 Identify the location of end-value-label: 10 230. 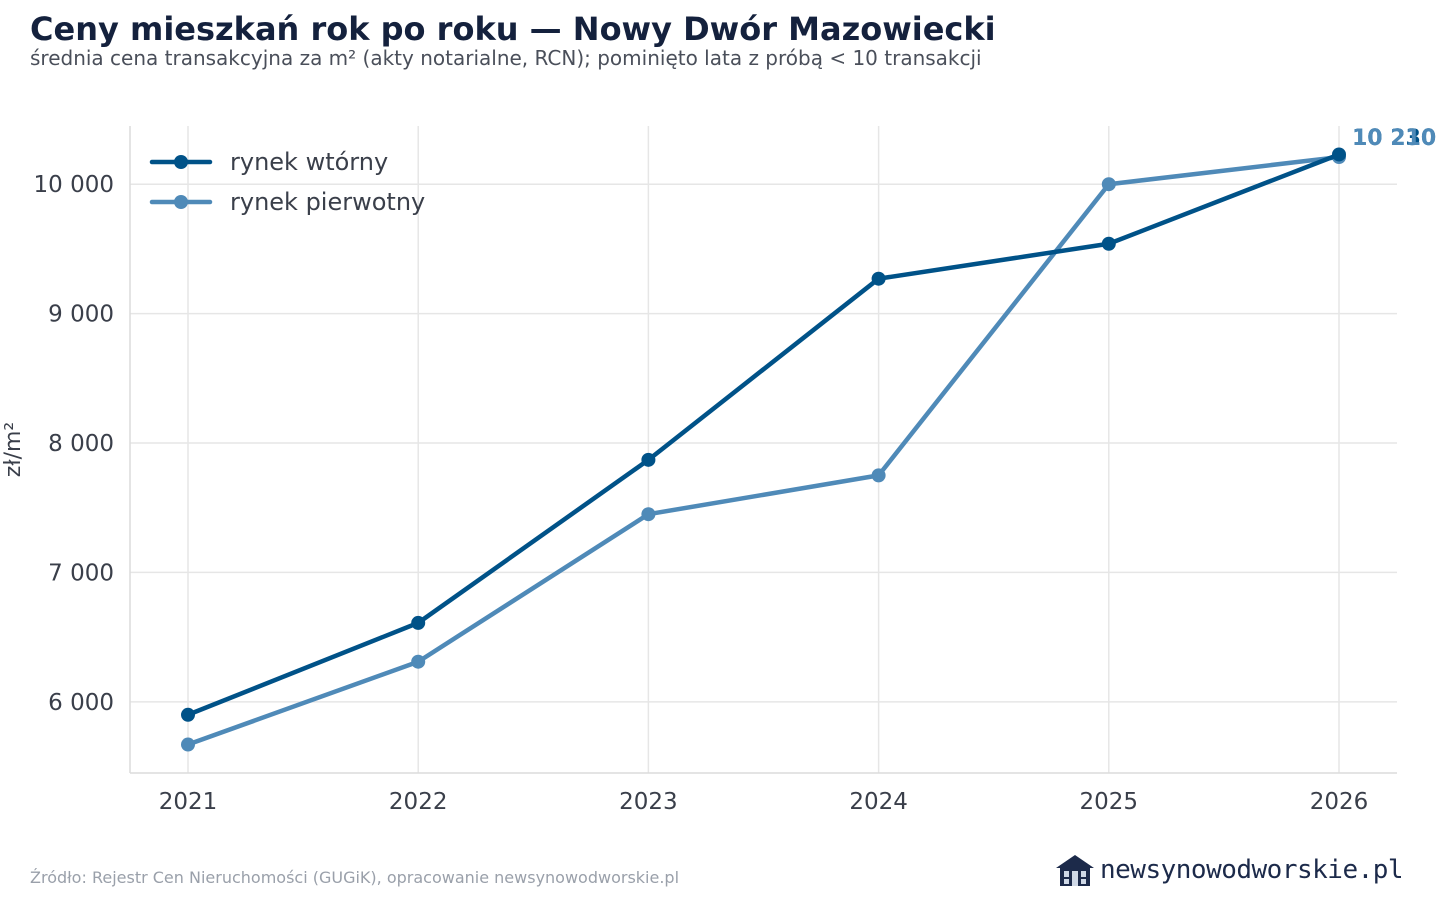
(1394, 138).